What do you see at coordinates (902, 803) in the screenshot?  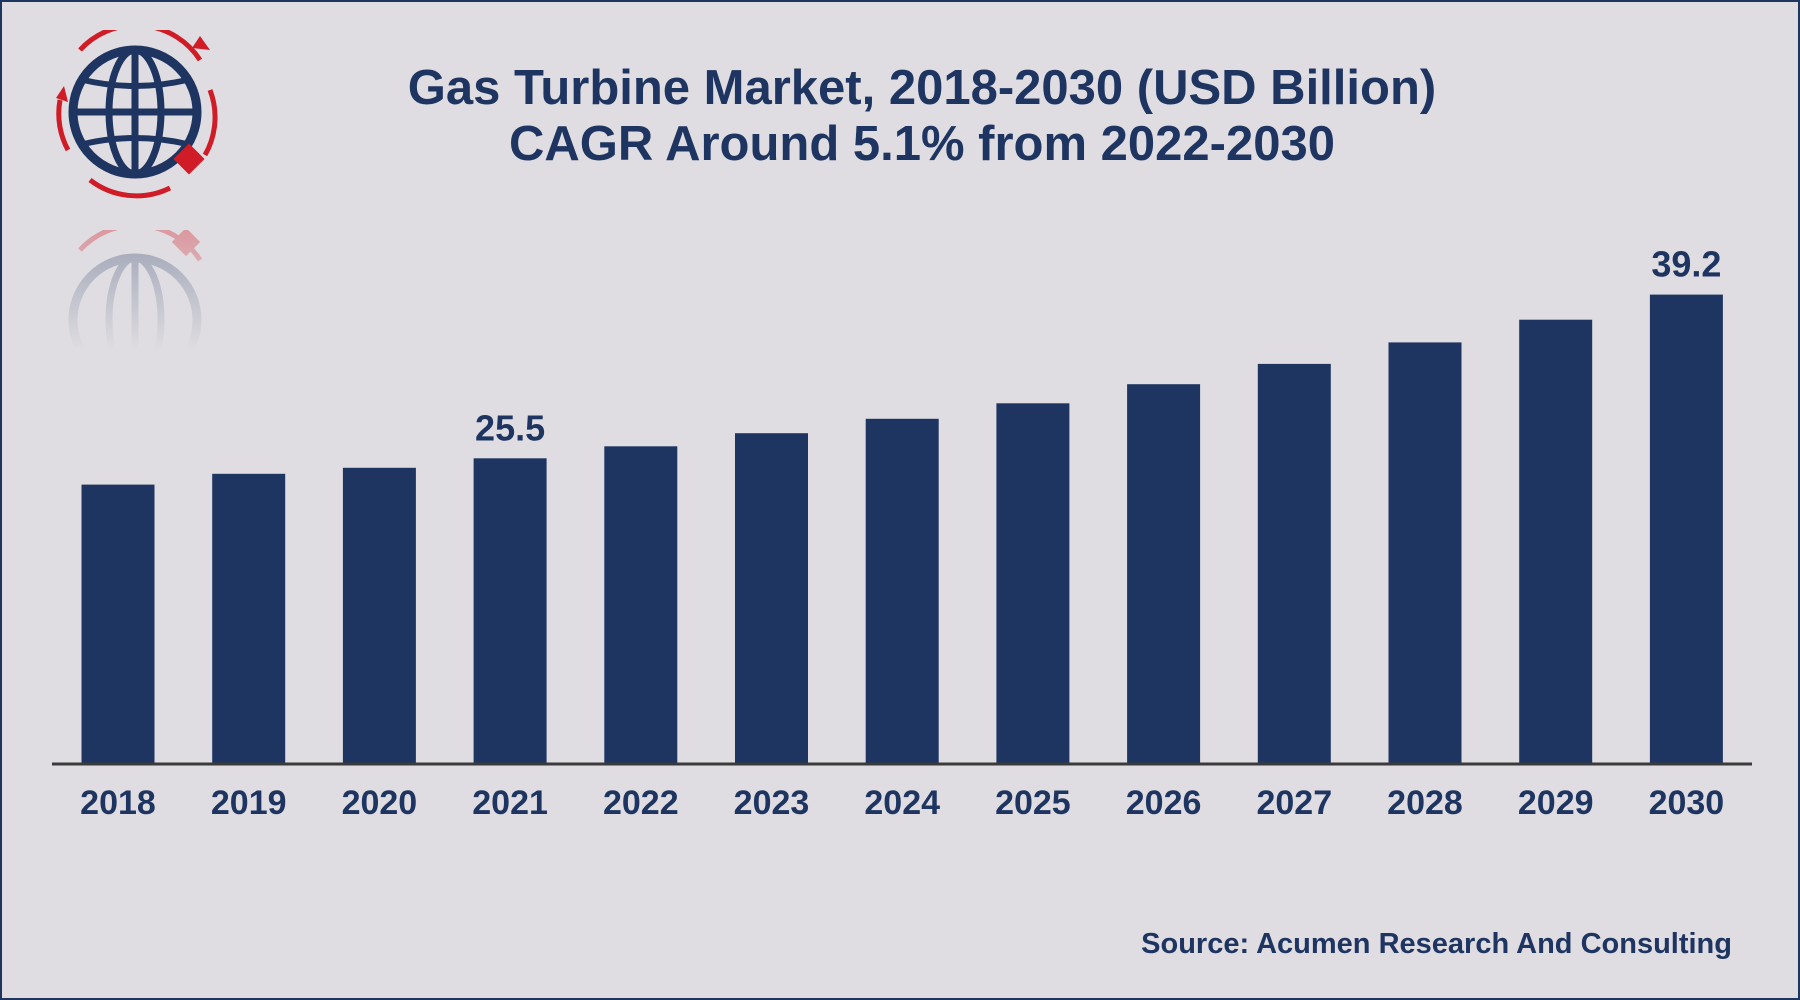 I see `x-tick-label: 2024` at bounding box center [902, 803].